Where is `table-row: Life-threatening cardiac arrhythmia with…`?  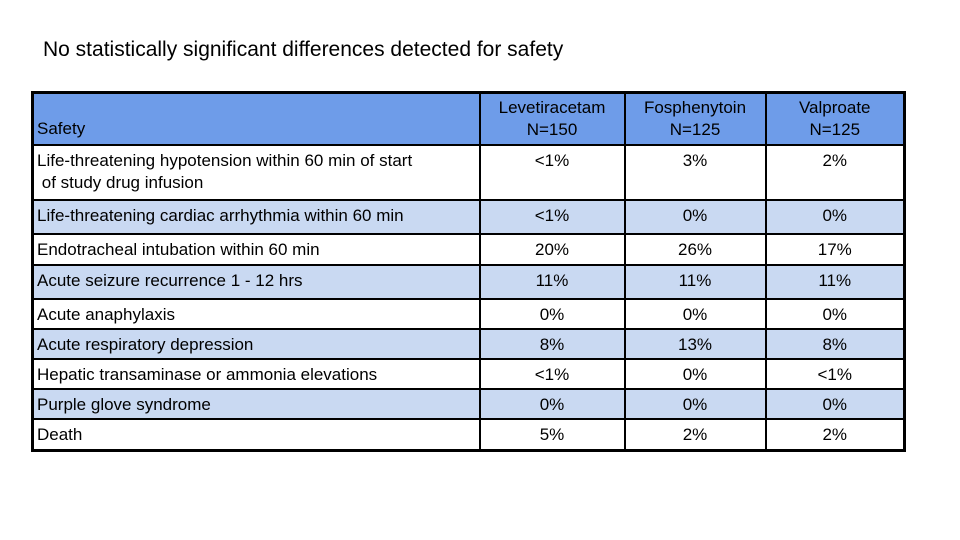
table-row: Life-threatening cardiac arrhythmia with… is located at coordinates (468, 216).